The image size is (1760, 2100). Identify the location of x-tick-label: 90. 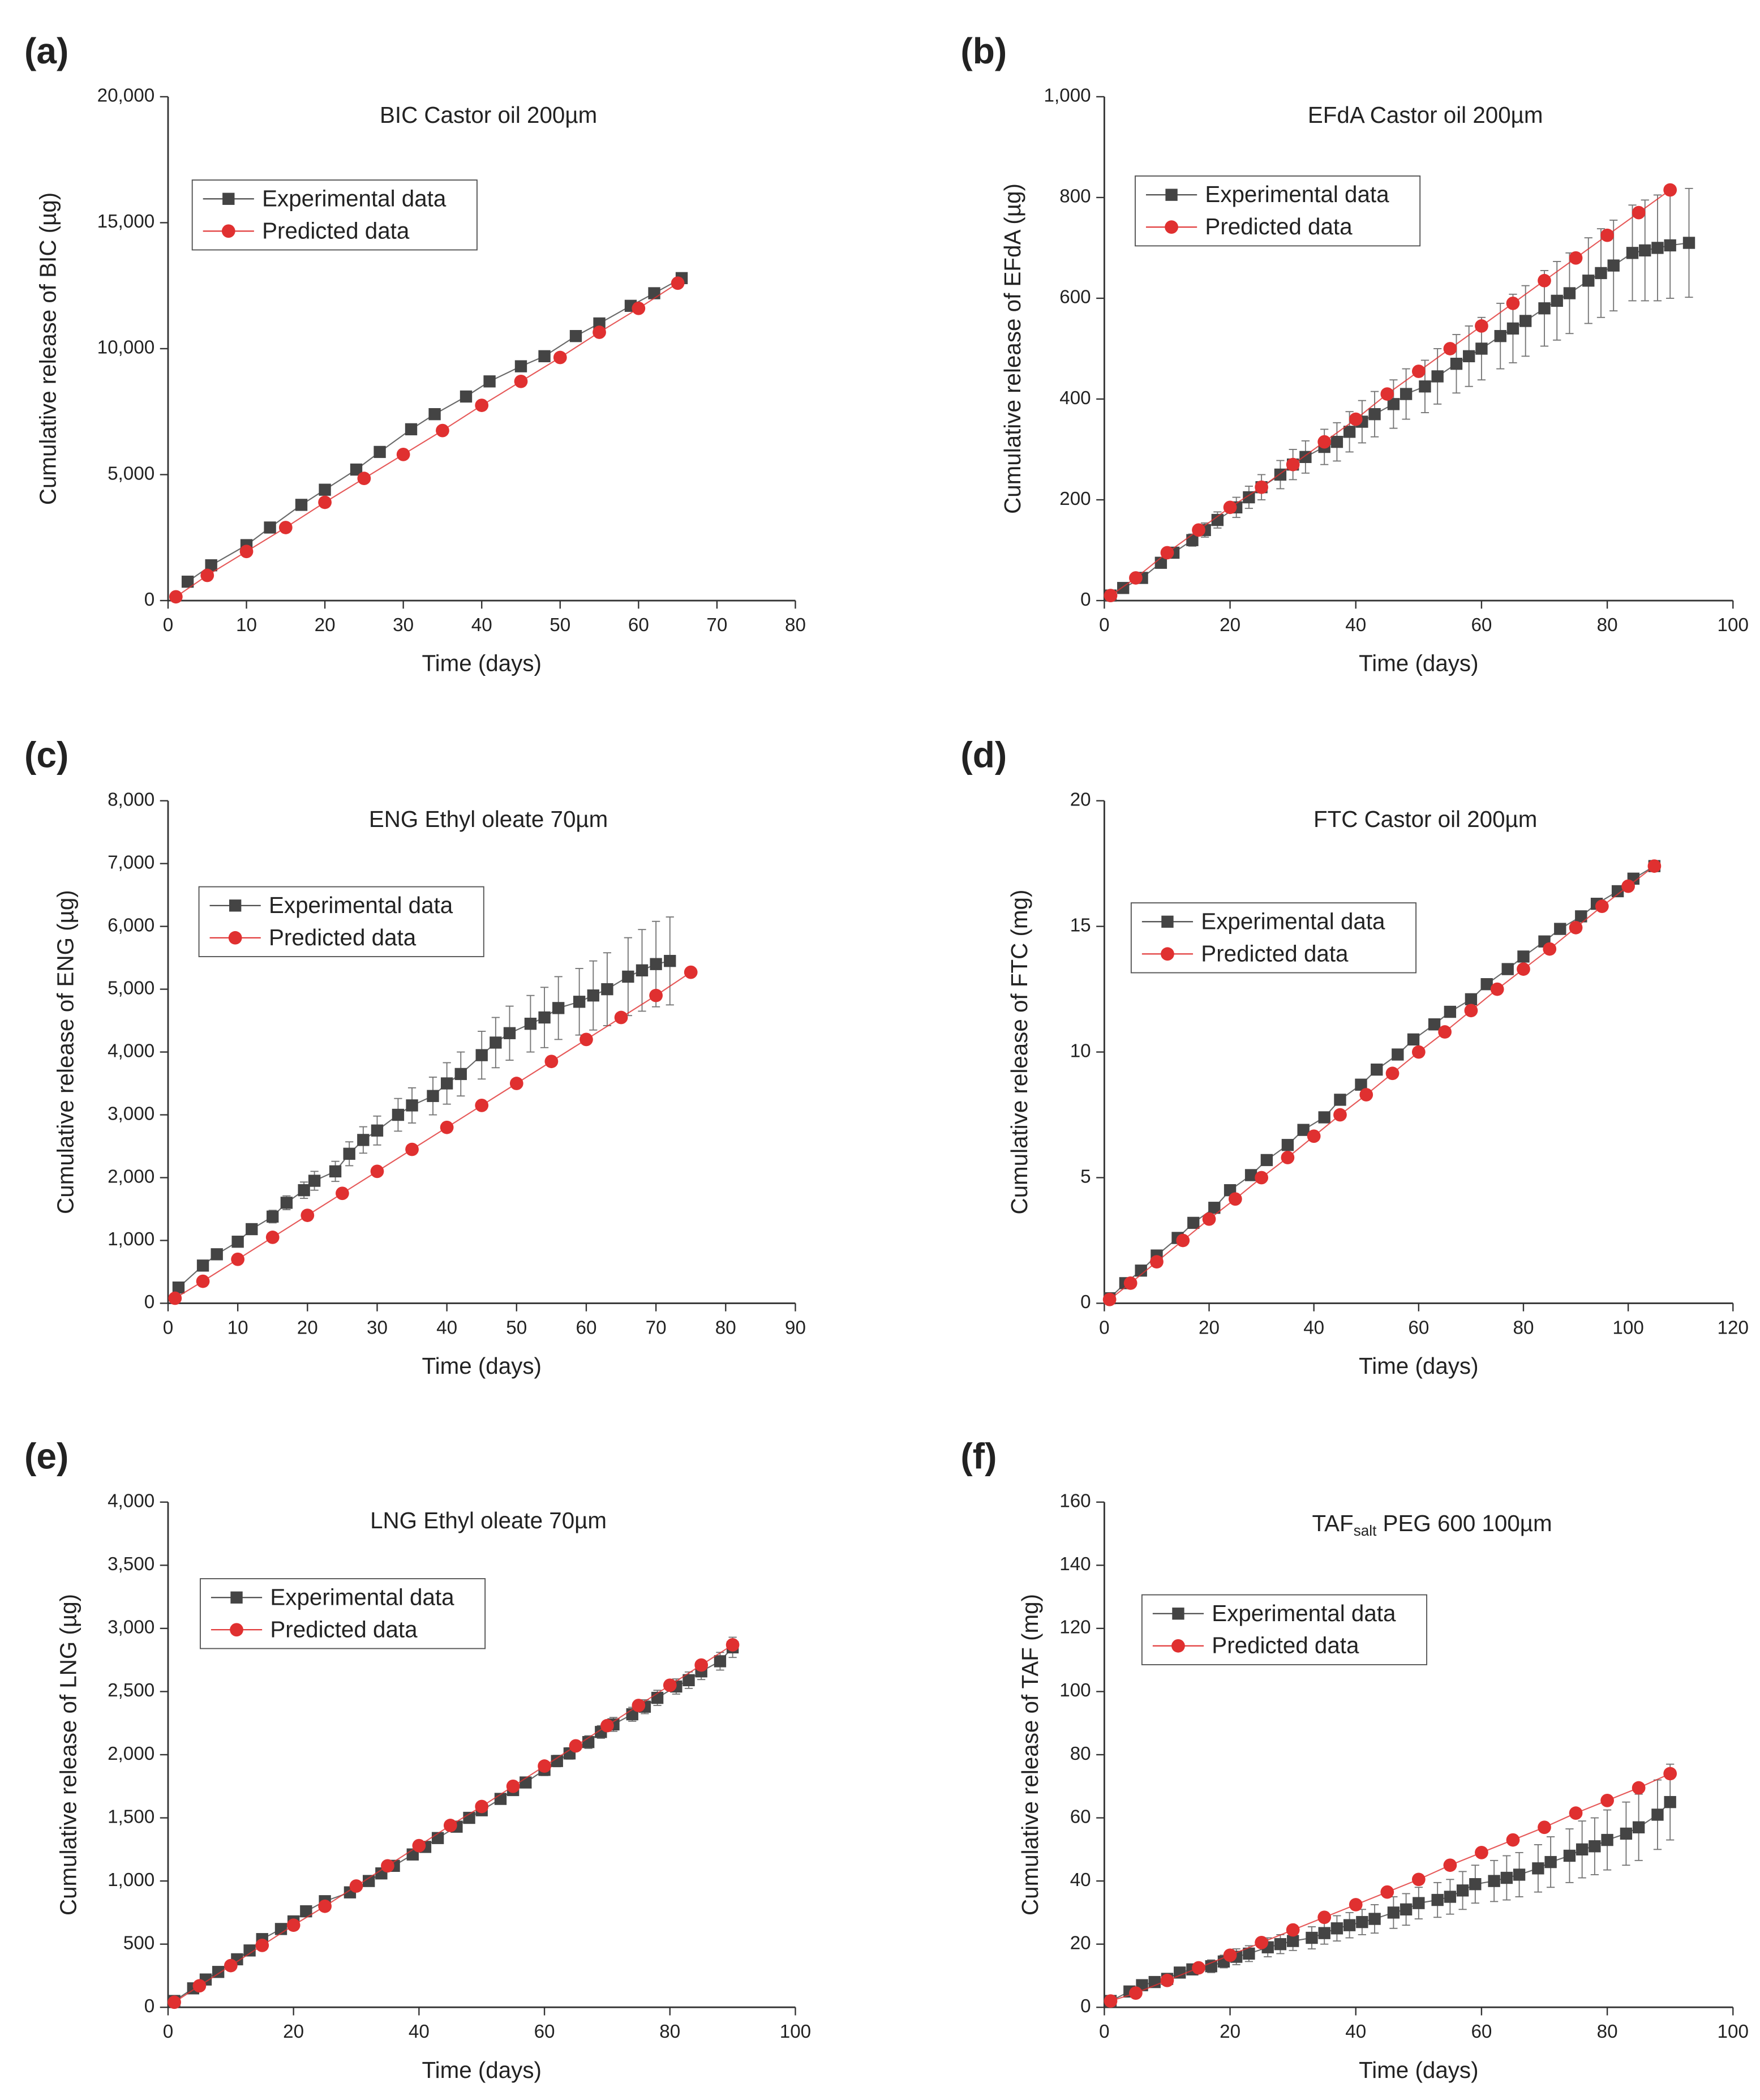
(796, 1327).